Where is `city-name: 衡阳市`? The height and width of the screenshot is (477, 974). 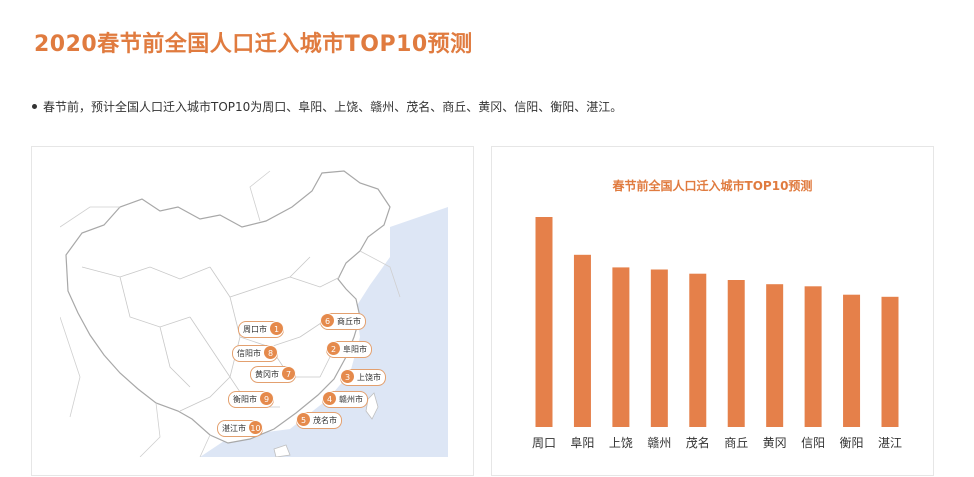 city-name: 衡阳市 is located at coordinates (245, 399).